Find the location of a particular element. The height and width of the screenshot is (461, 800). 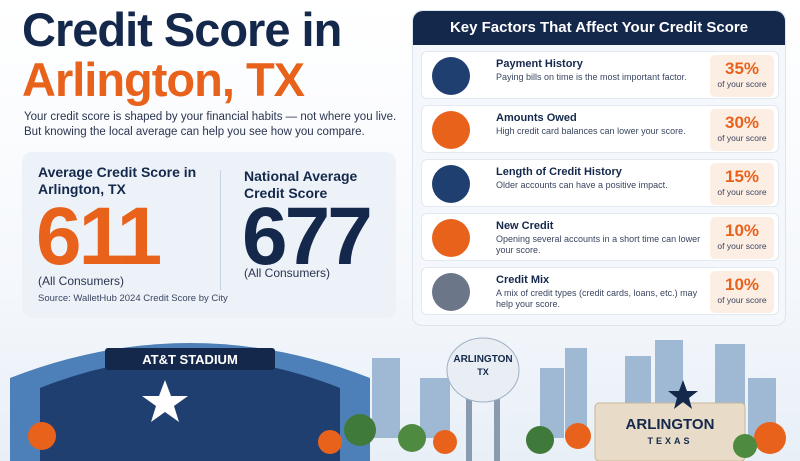

percent-box: 30% of your score is located at coordinates (742, 130).